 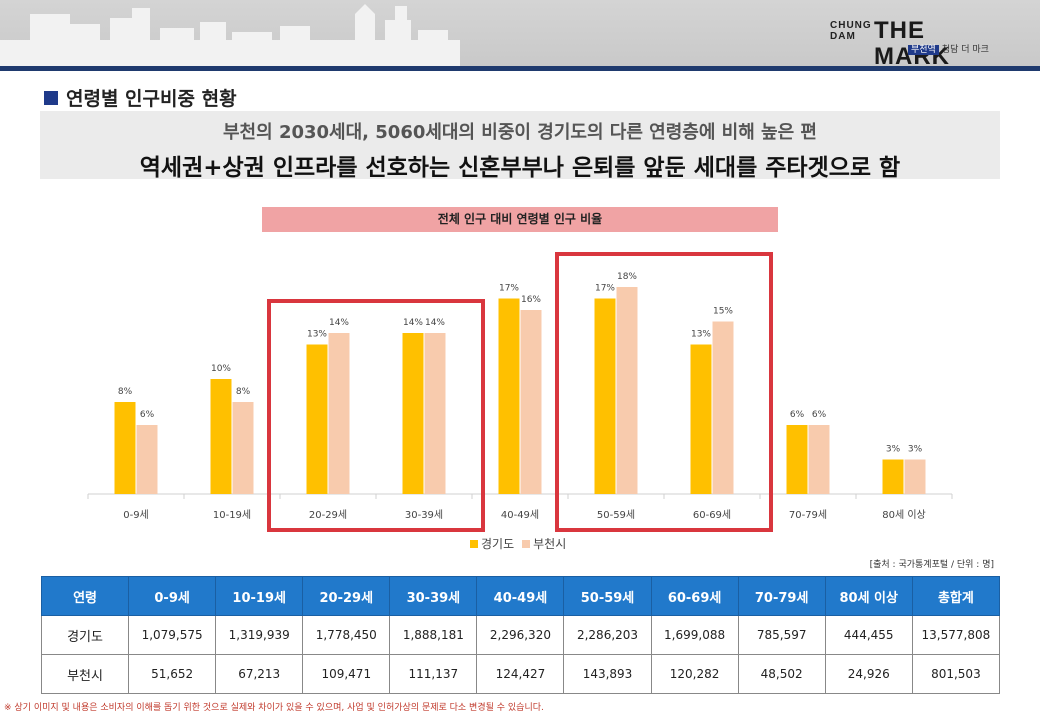 What do you see at coordinates (694, 635) in the screenshot?
I see `table-cell: 1,699,088` at bounding box center [694, 635].